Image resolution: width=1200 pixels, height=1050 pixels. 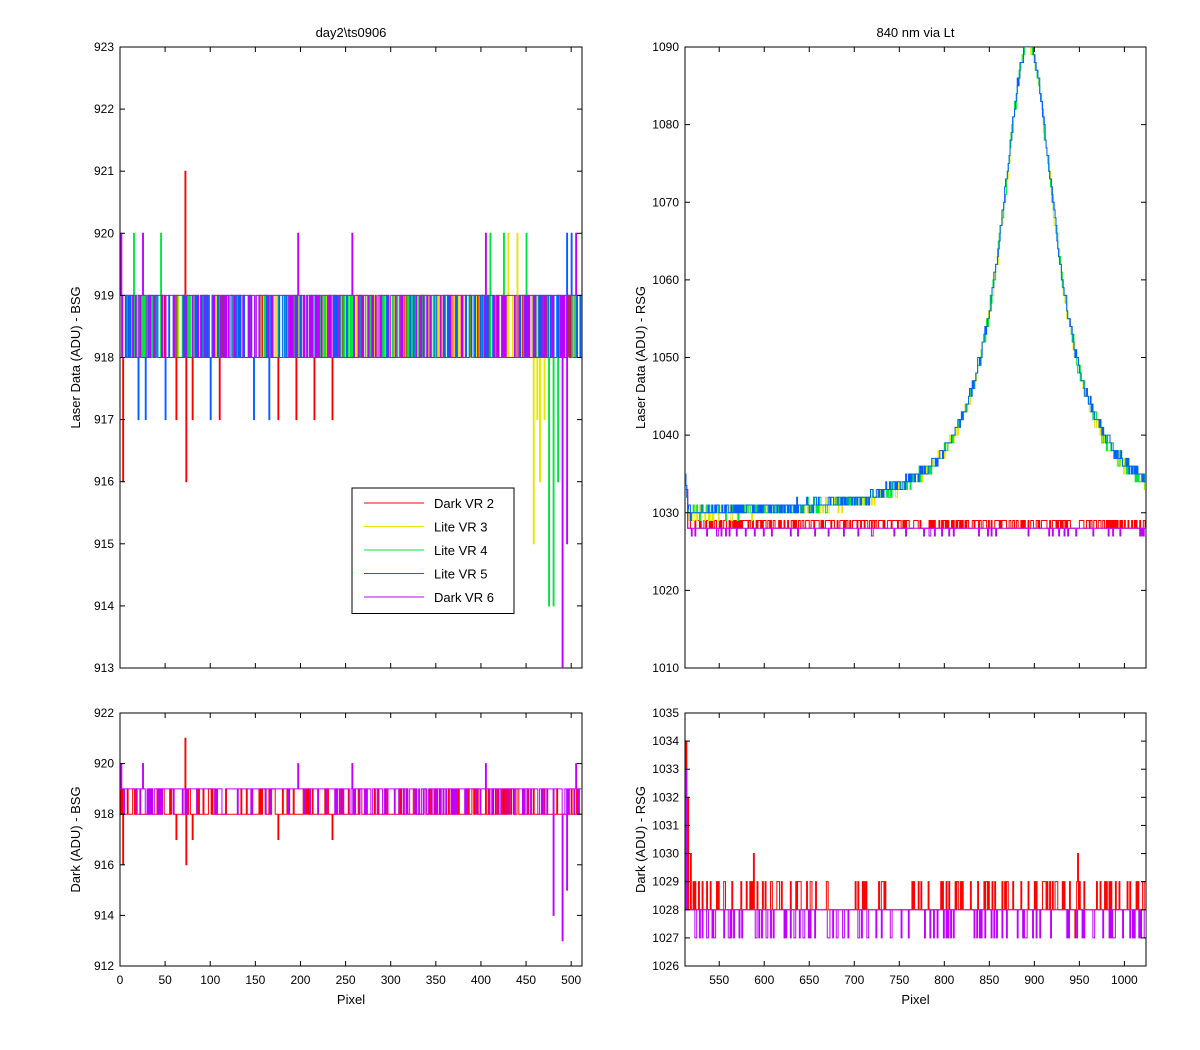 What do you see at coordinates (75, 839) in the screenshot?
I see `y-axis-label: Dark (ADU) - BSG` at bounding box center [75, 839].